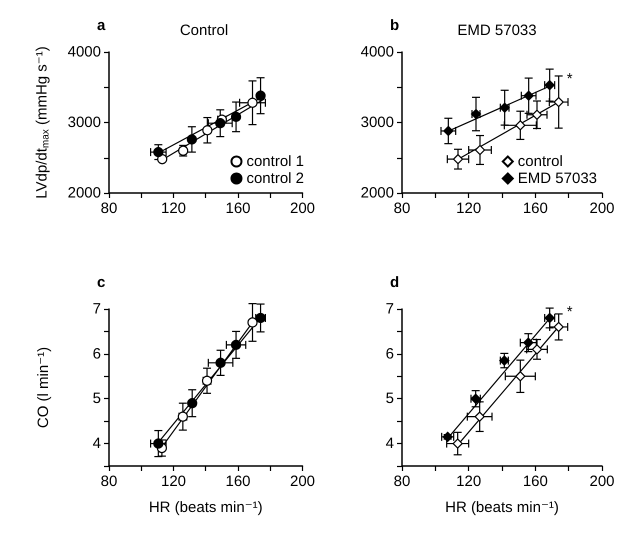 Image resolution: width=636 pixels, height=536 pixels. Describe the element at coordinates (43, 122) in the screenshot. I see `y-axis-title: LVdp/dtmax (mmHg s⁻¹)` at that location.